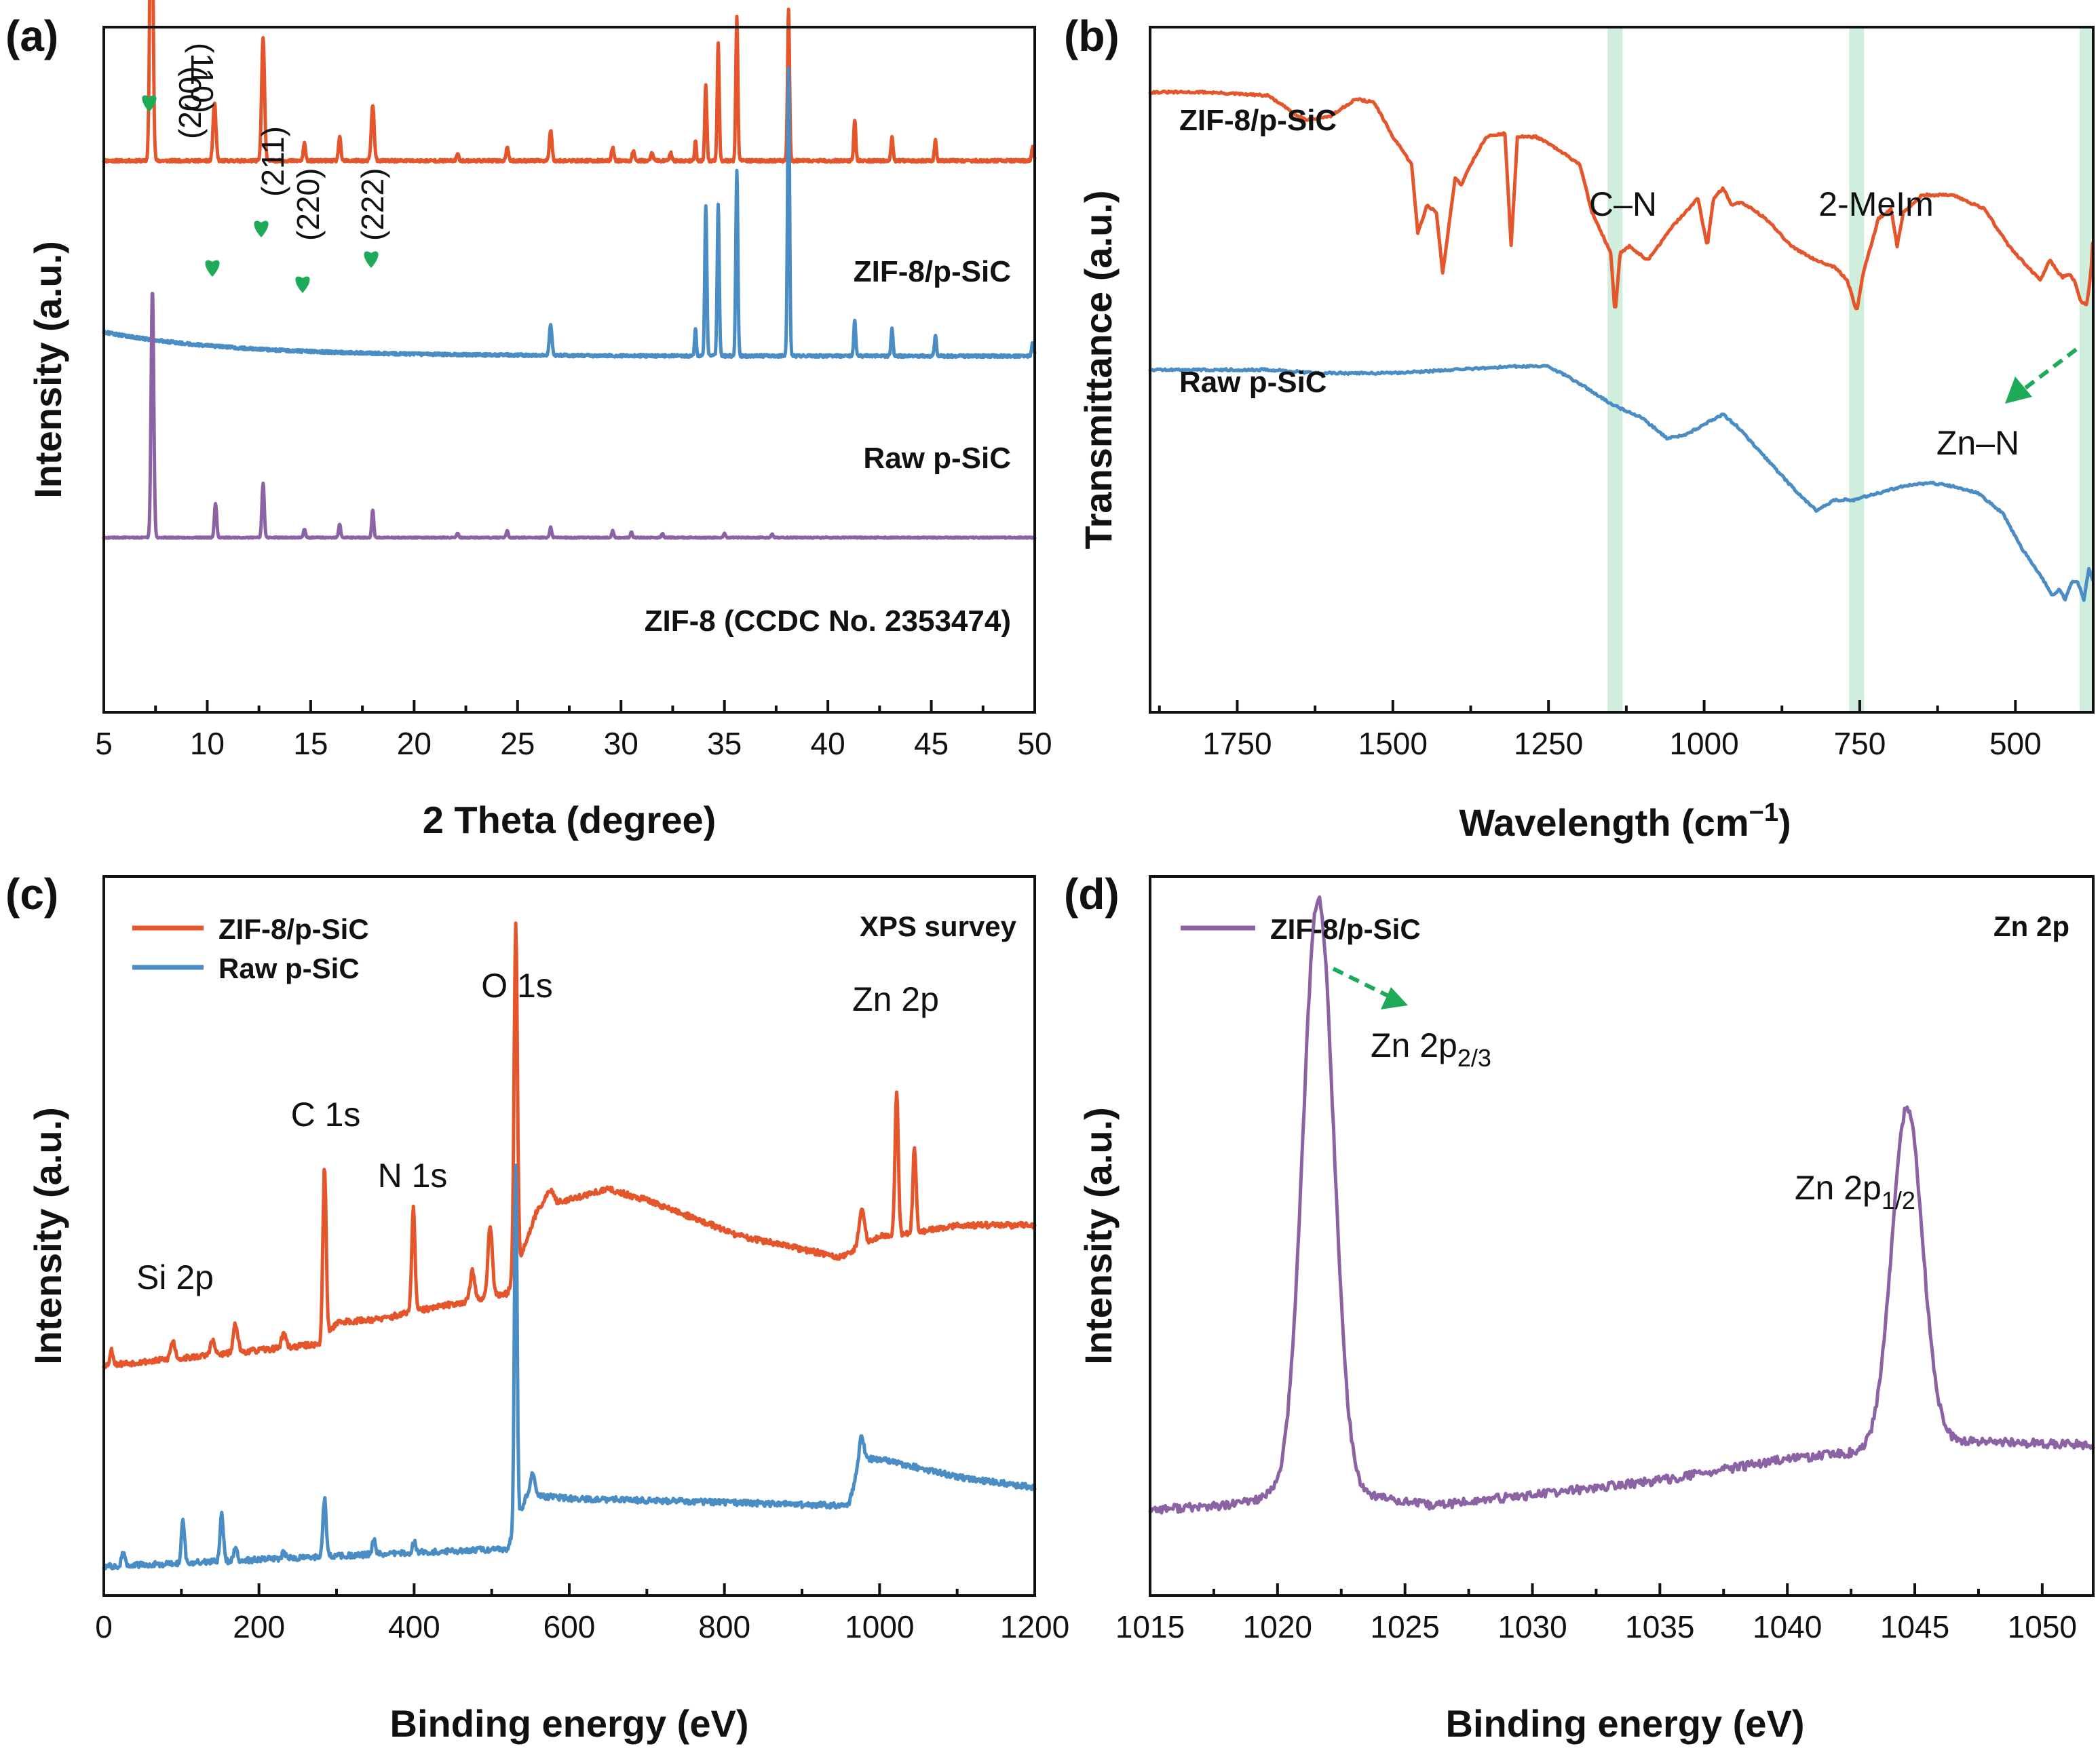 The width and height of the screenshot is (2100, 1757). I want to click on annot-zn-2p23-base: Zn 2p, so click(1414, 1045).